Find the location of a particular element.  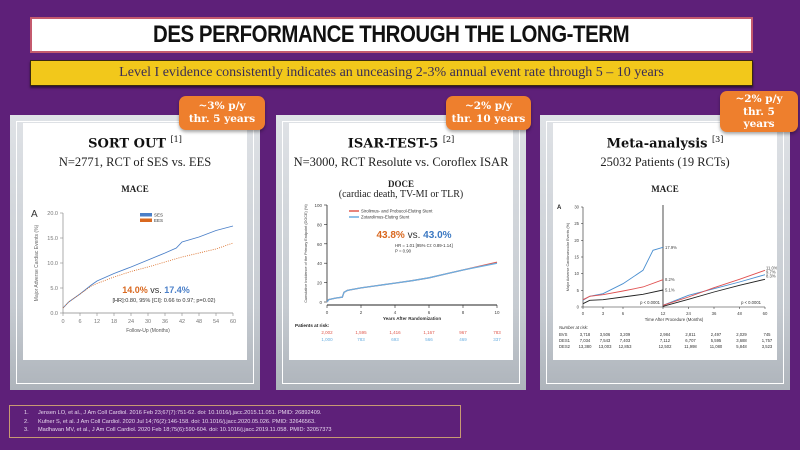

at-risk-value: 2,811 is located at coordinates (690, 334).